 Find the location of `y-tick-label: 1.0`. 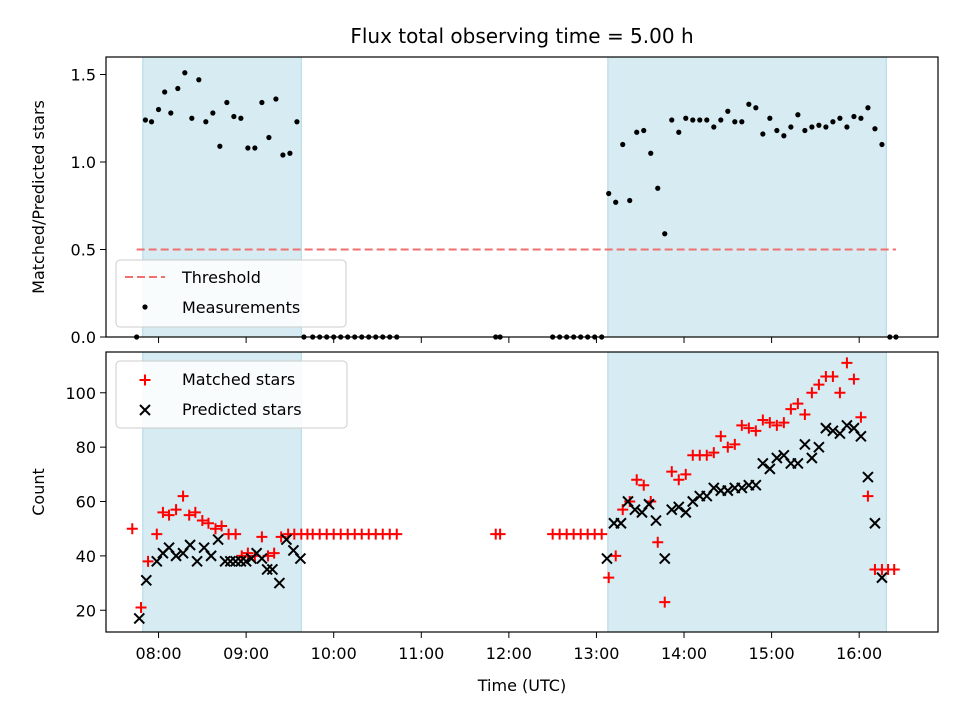

y-tick-label: 1.0 is located at coordinates (83, 162).